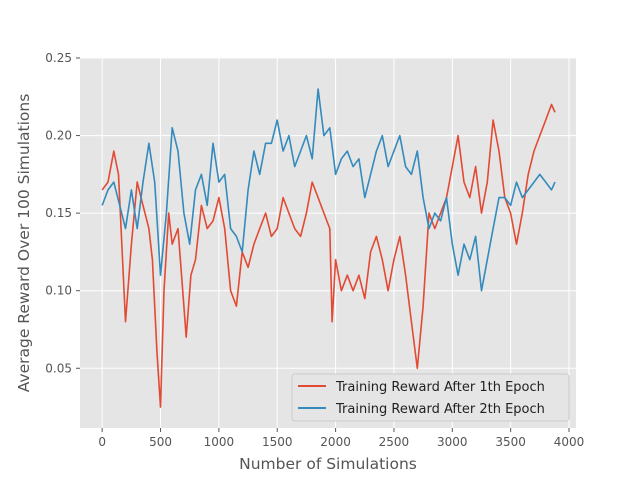  Describe the element at coordinates (277, 442) in the screenshot. I see `x-tick-label: 1500` at that location.